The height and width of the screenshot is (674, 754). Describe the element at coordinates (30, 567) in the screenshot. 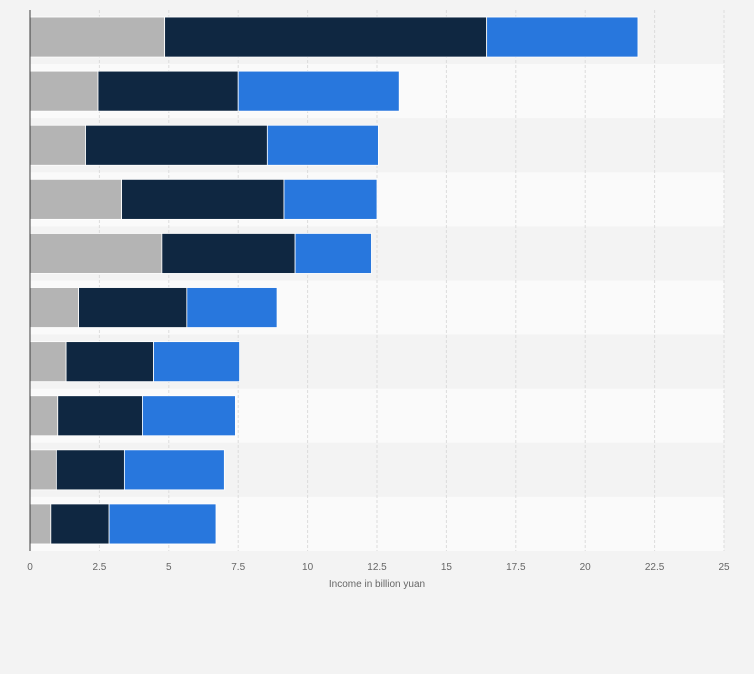

I see `x-tick-label: 0` at that location.